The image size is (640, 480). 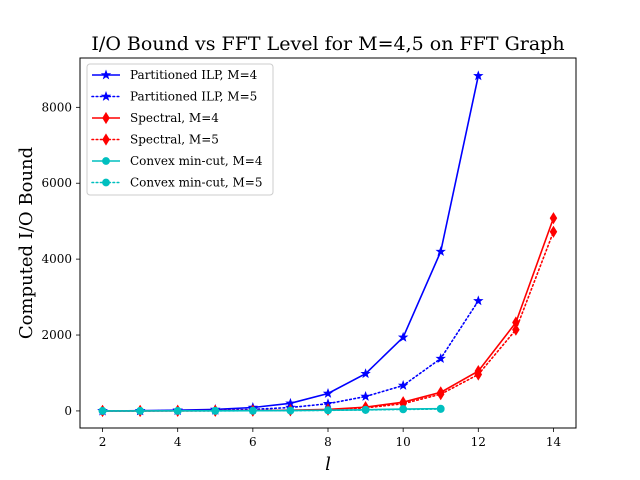 What do you see at coordinates (56, 259) in the screenshot?
I see `y-tick-label: 4000` at bounding box center [56, 259].